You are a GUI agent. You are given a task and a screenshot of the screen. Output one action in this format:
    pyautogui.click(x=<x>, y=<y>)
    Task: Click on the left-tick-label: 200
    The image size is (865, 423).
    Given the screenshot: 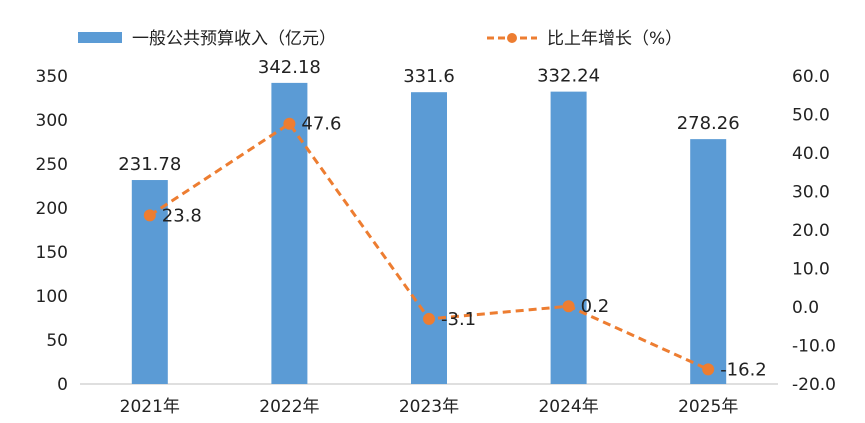 What is the action you would take?
    pyautogui.click(x=52, y=209)
    